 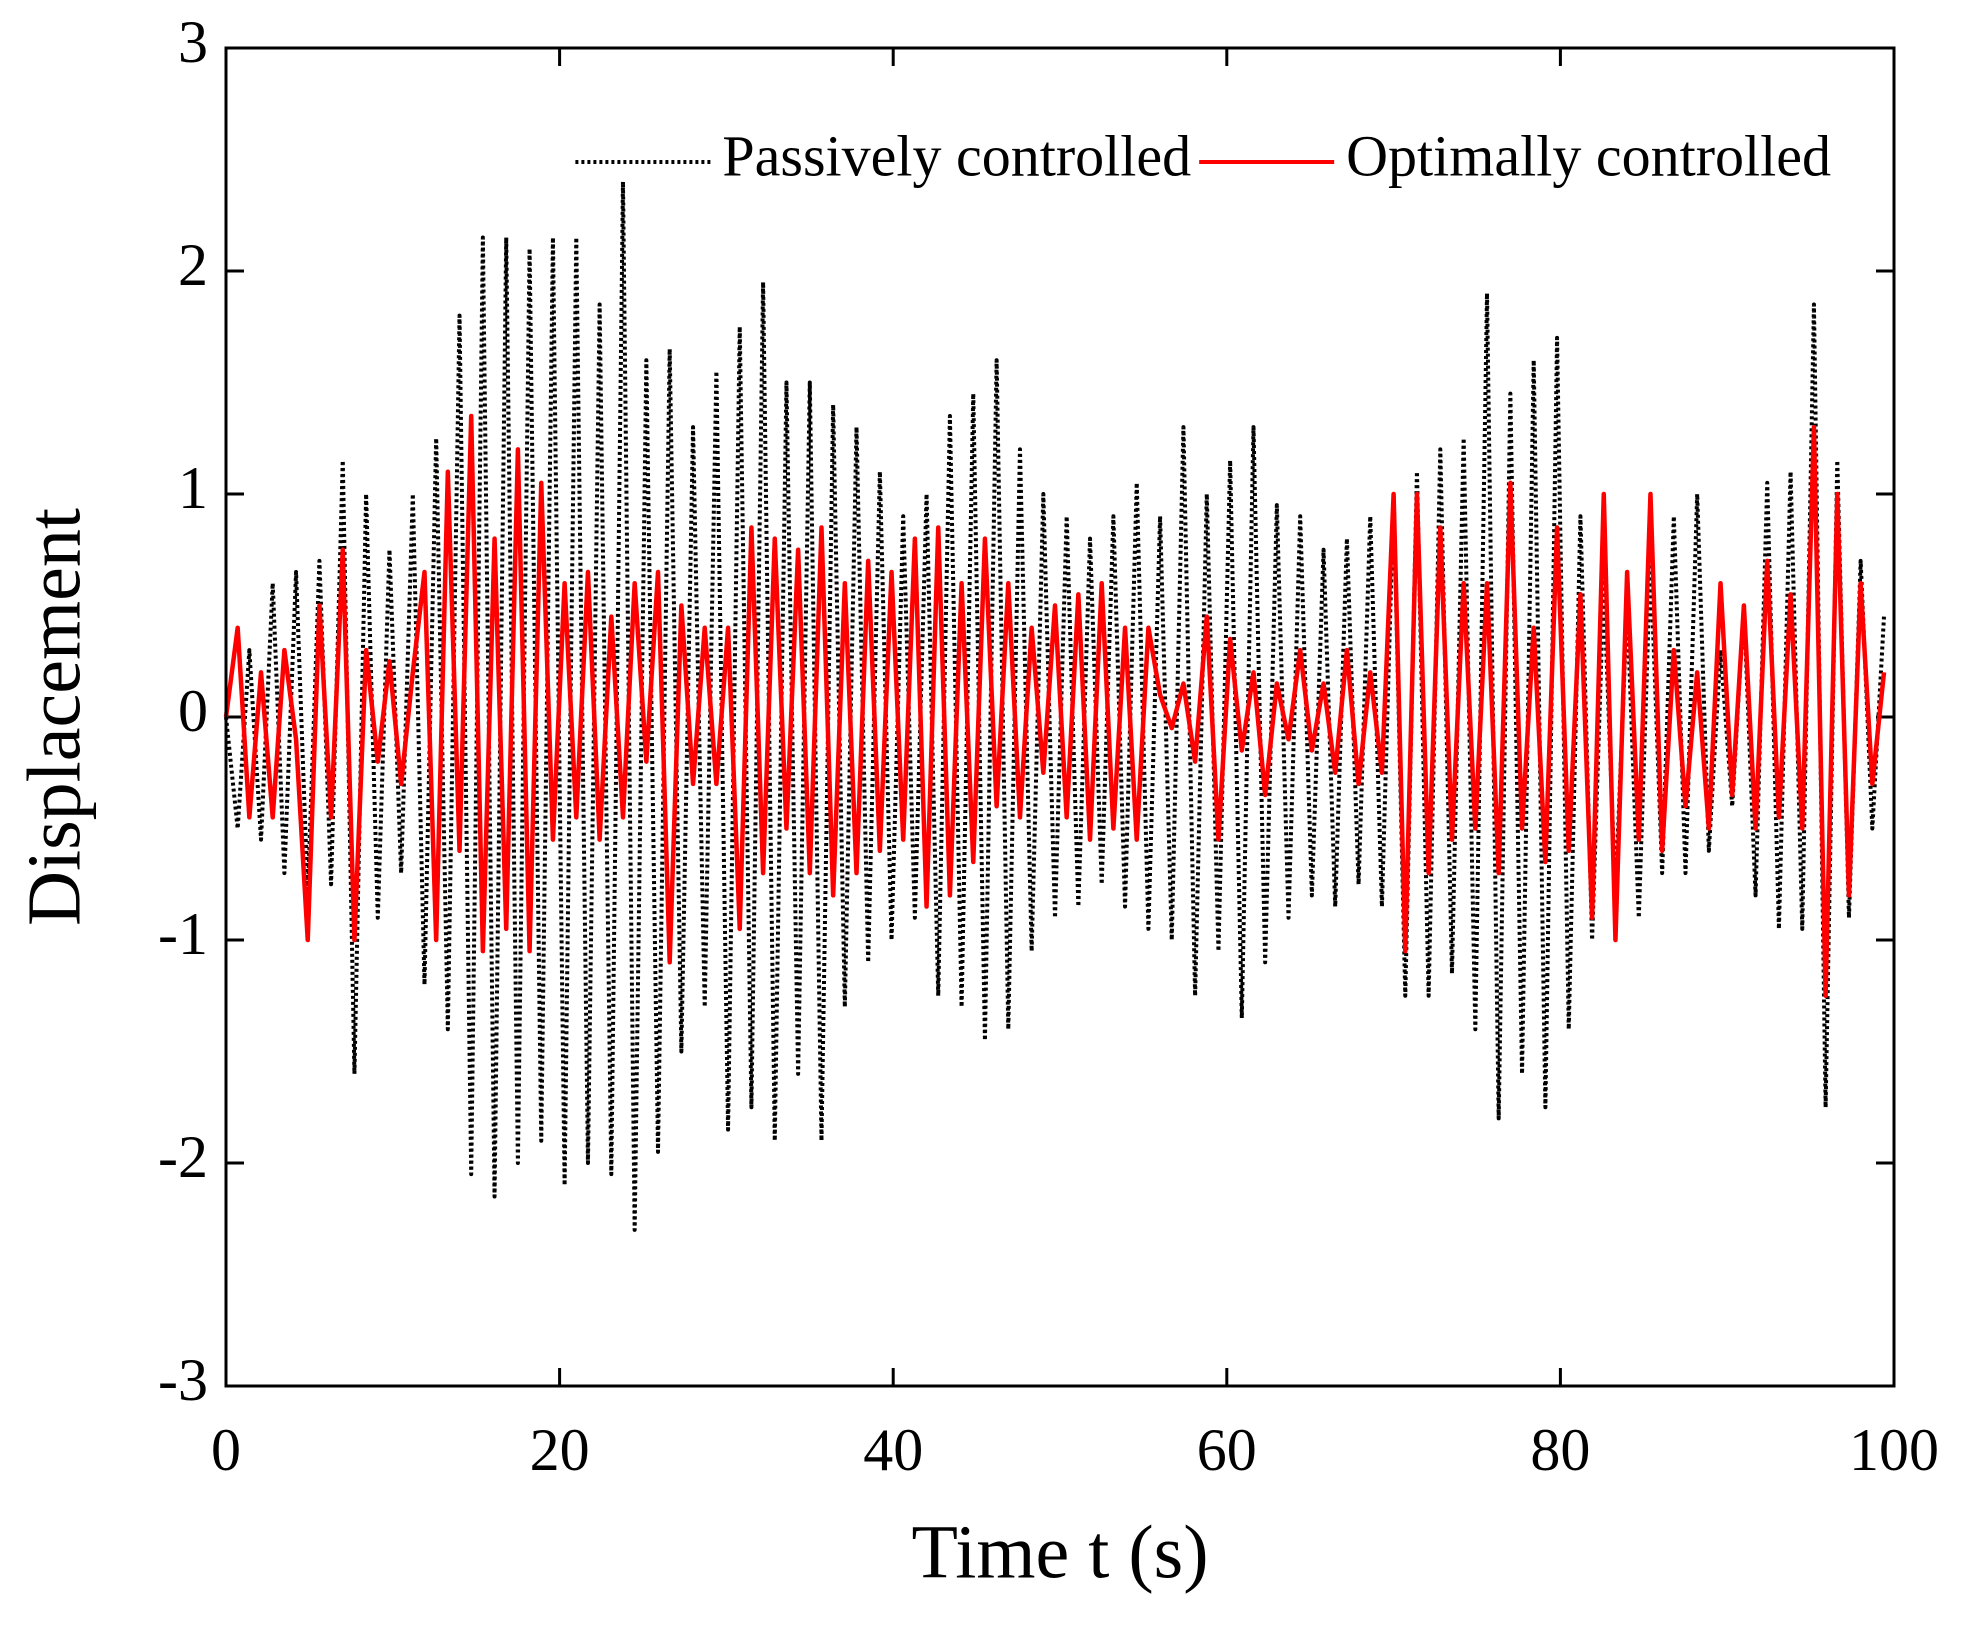 I want to click on legend-label: Passively controlled, so click(x=956, y=155).